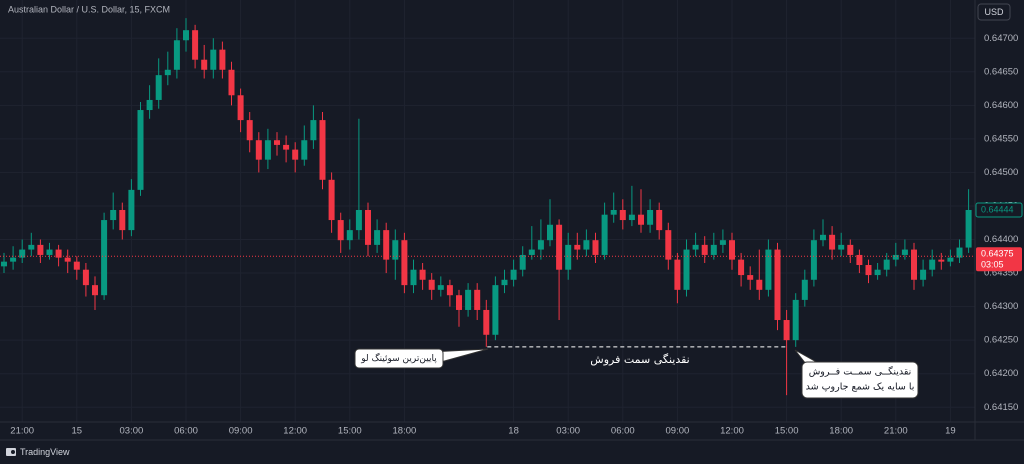 The image size is (1024, 464). Describe the element at coordinates (11, 452) in the screenshot. I see `logo` at that location.